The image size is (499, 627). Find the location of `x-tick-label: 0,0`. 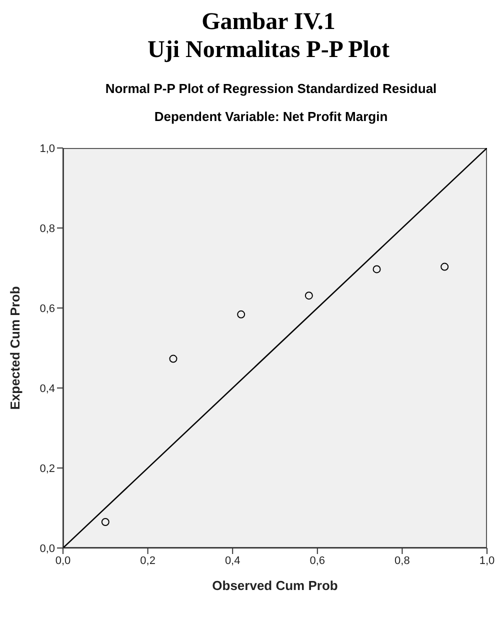

x-tick-label: 0,0 is located at coordinates (63, 560).